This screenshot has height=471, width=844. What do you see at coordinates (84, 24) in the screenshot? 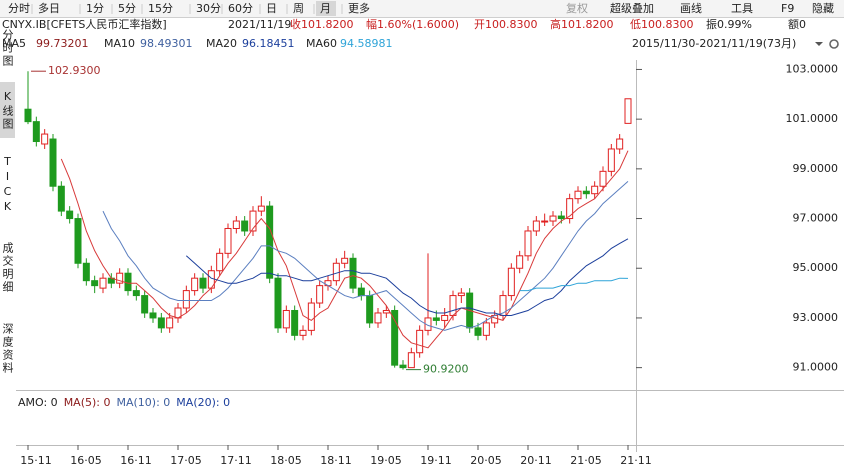
I see `symbol: CNYX.IB[CFETS人民币汇率指数]` at bounding box center [84, 24].